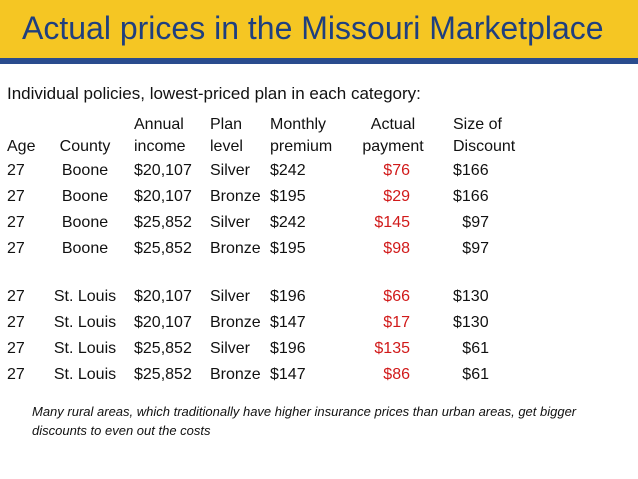 The image size is (638, 479). I want to click on table-row: 27 Boone $20,107 Bronze $195 $29 $166, so click(319, 200).